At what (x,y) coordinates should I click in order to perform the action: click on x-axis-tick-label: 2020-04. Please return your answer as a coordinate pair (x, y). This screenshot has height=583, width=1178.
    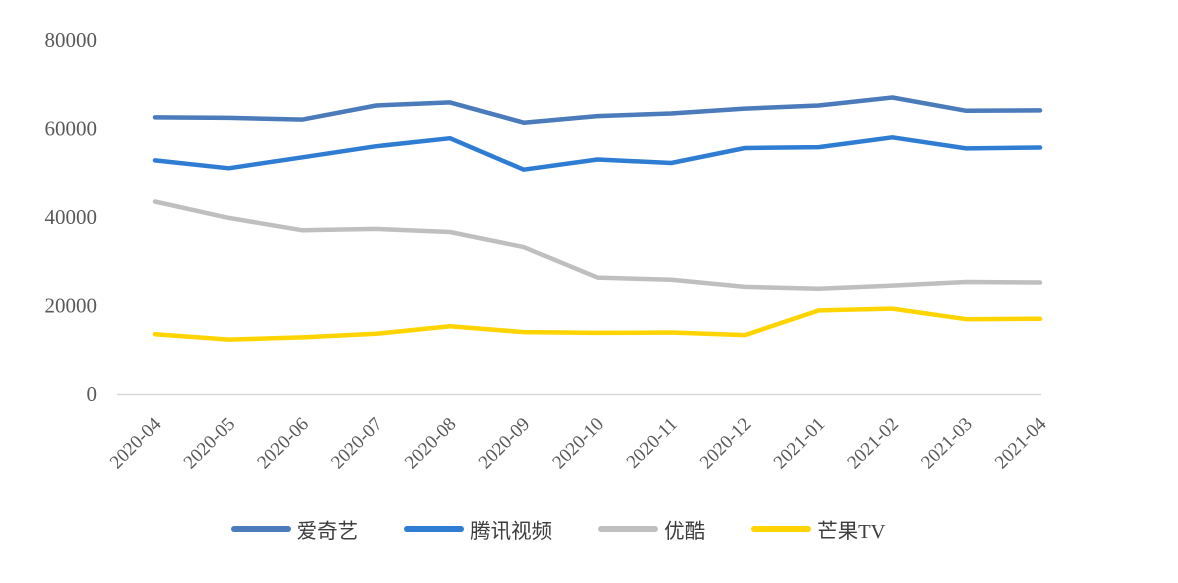
    Looking at the image, I should click on (136, 443).